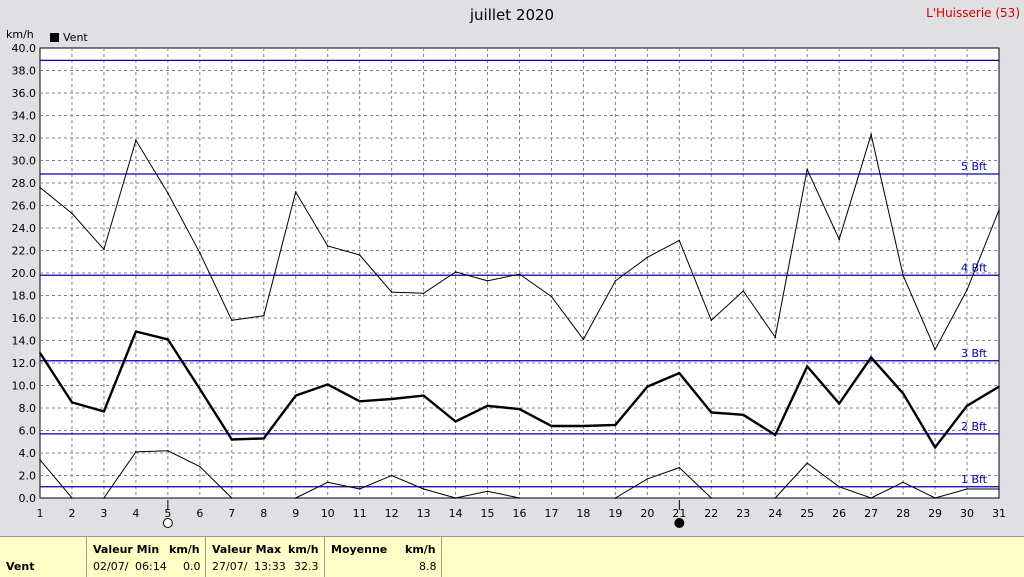  Describe the element at coordinates (24, 116) in the screenshot. I see `y-tick-label: 34.0` at that location.